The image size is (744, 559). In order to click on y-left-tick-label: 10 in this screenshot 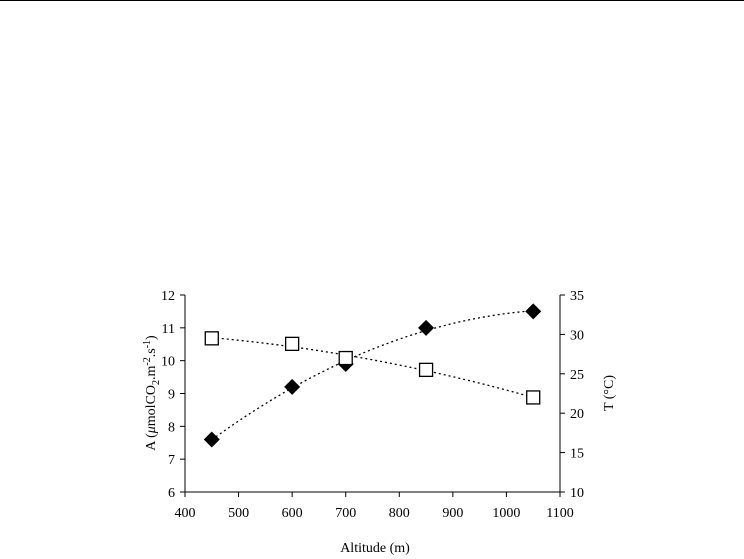, I will do `click(168, 362)`.